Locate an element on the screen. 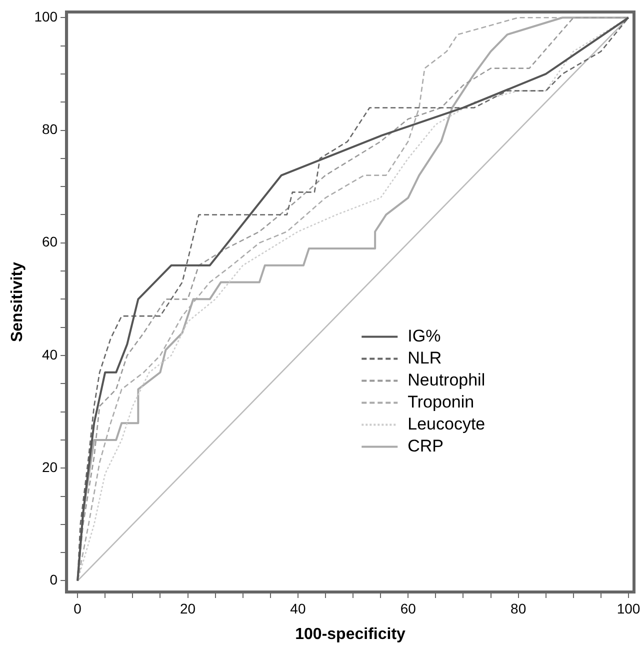 The width and height of the screenshot is (644, 652). x-tick-label: 0 is located at coordinates (78, 608).